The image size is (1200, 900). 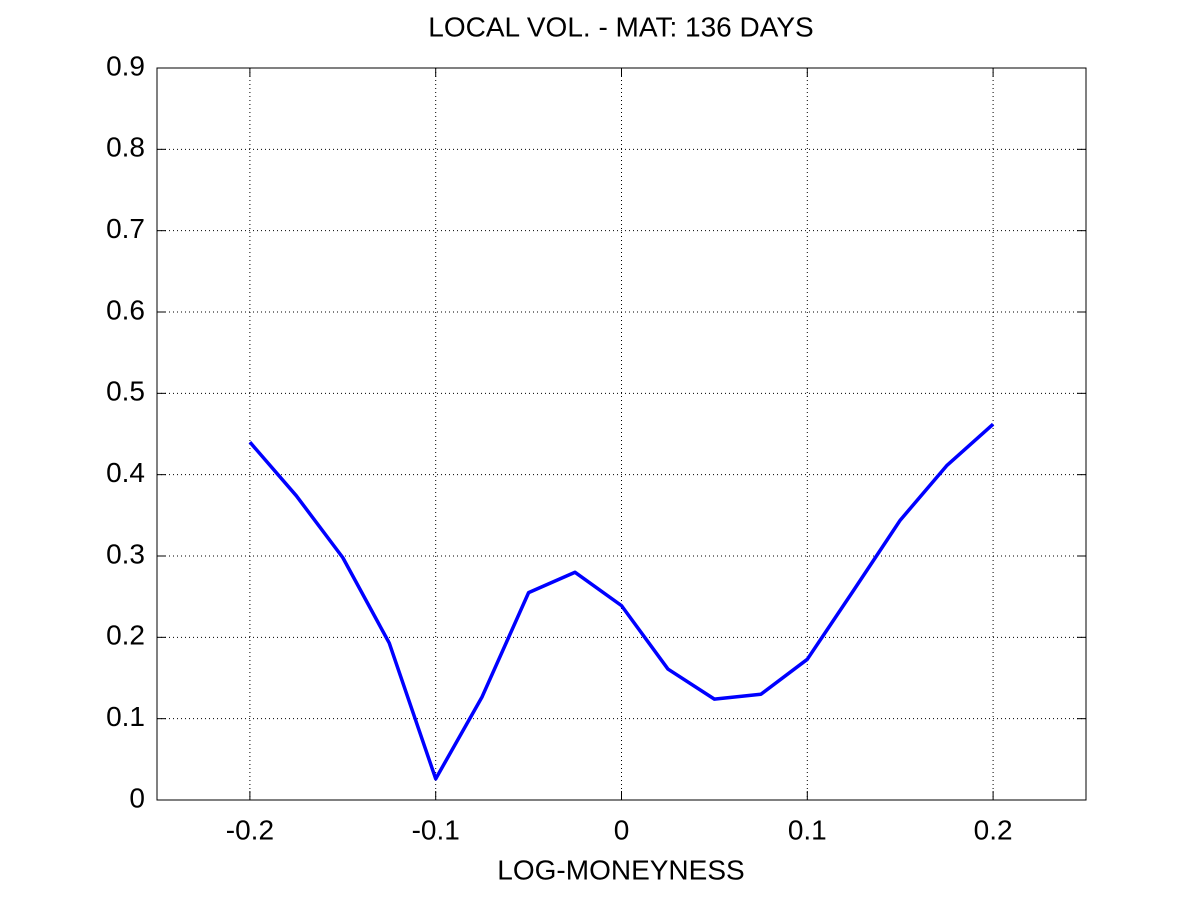 What do you see at coordinates (125, 716) in the screenshot?
I see `y-tick-label: 0.1` at bounding box center [125, 716].